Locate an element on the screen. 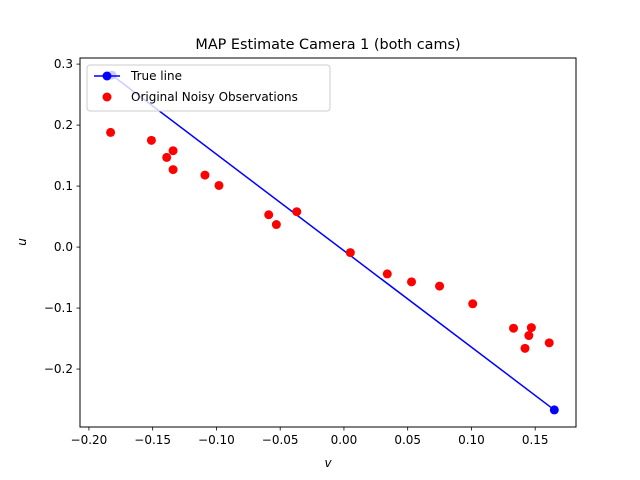  x-tick-label: 0.15 is located at coordinates (535, 440).